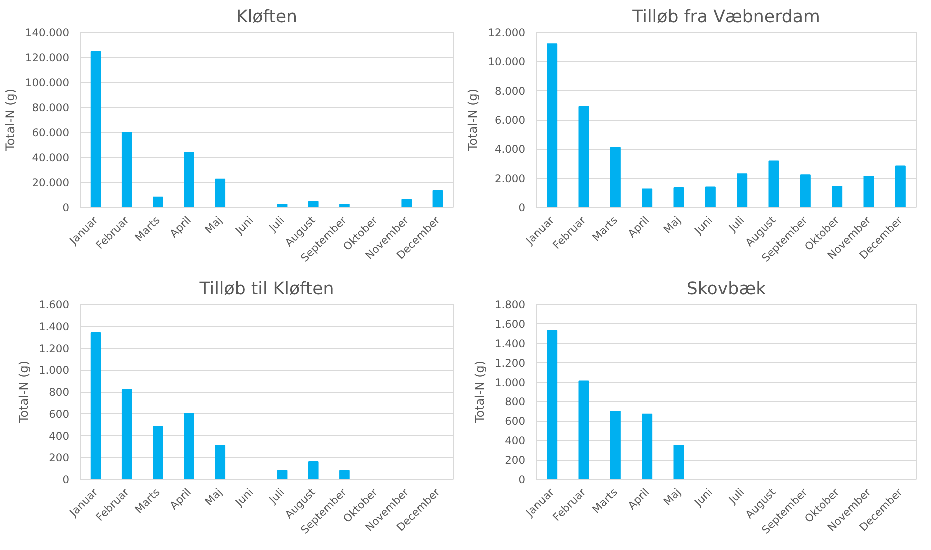 This screenshot has height=550, width=931. Describe the element at coordinates (507, 33) in the screenshot. I see `y-tick-label: 12.000` at that location.